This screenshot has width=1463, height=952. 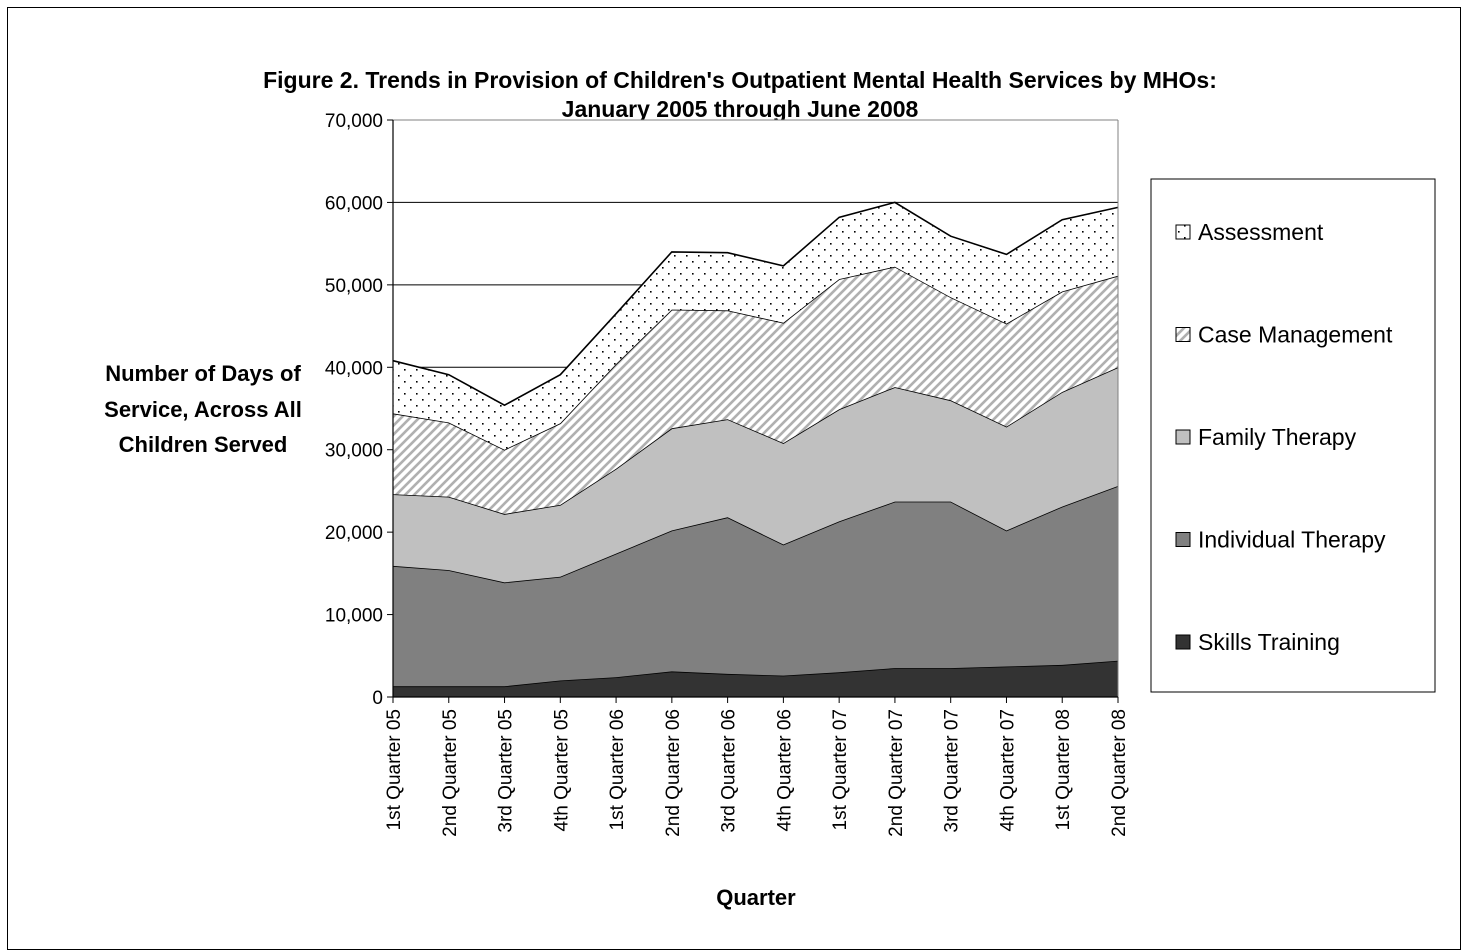 I want to click on x-tick-label-3: 4th Quarter 05, so click(x=561, y=770).